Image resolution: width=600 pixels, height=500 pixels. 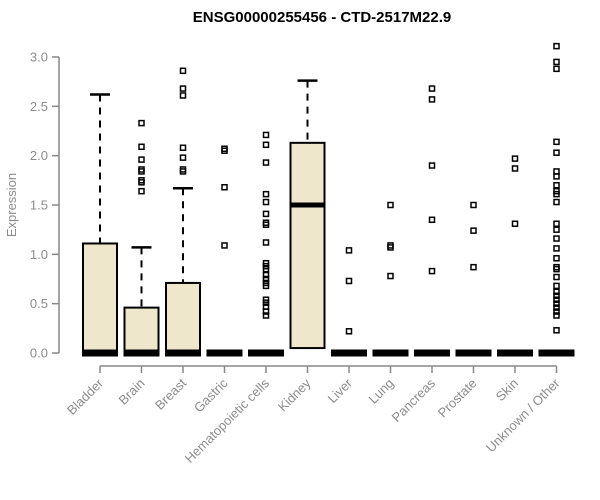 I want to click on x-tick-label-skin: Skin, so click(x=507, y=390).